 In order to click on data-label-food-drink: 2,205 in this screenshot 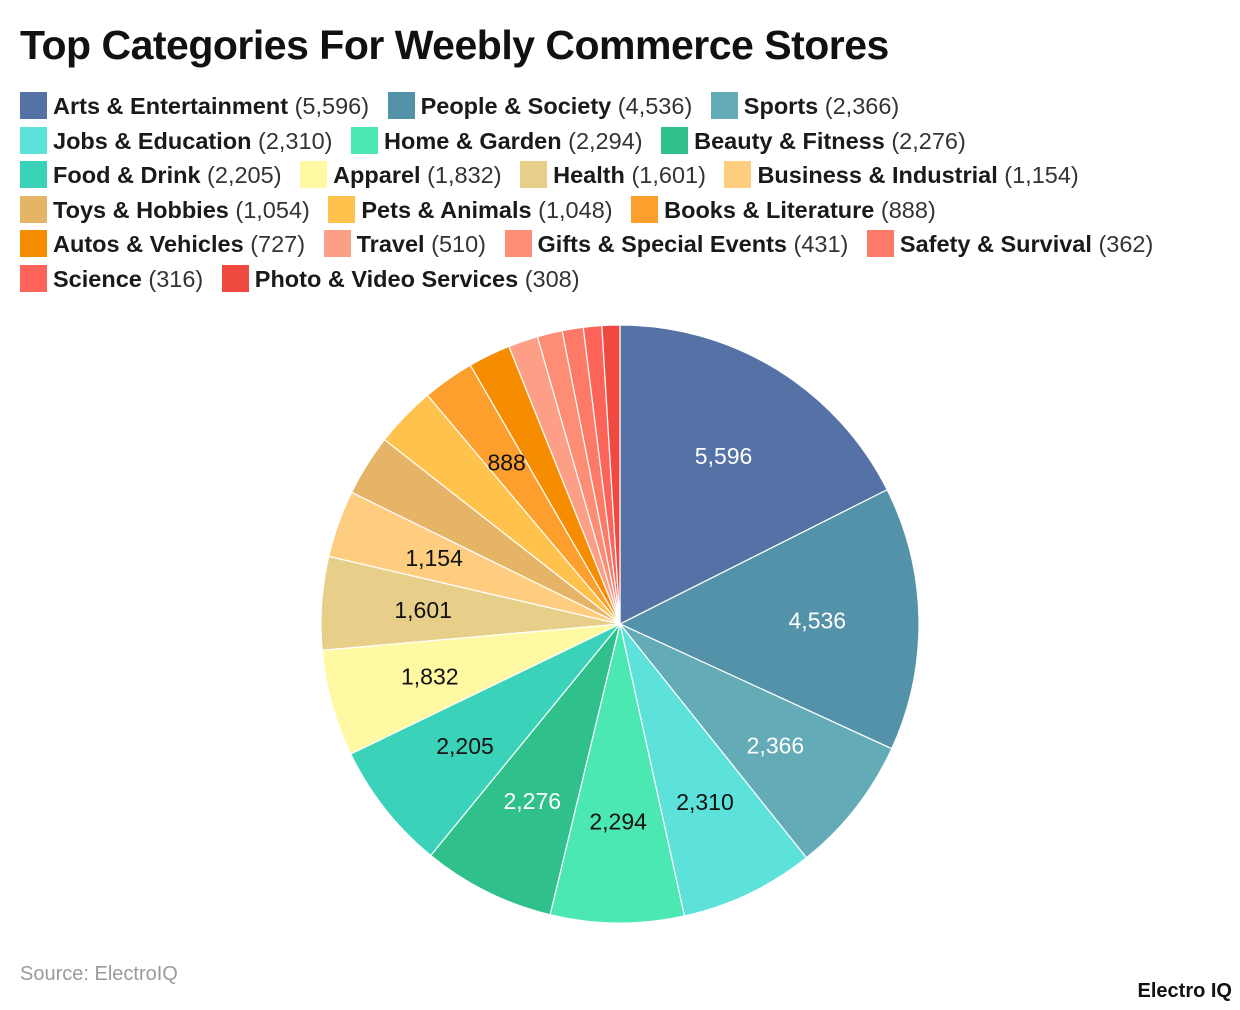, I will do `click(465, 746)`.